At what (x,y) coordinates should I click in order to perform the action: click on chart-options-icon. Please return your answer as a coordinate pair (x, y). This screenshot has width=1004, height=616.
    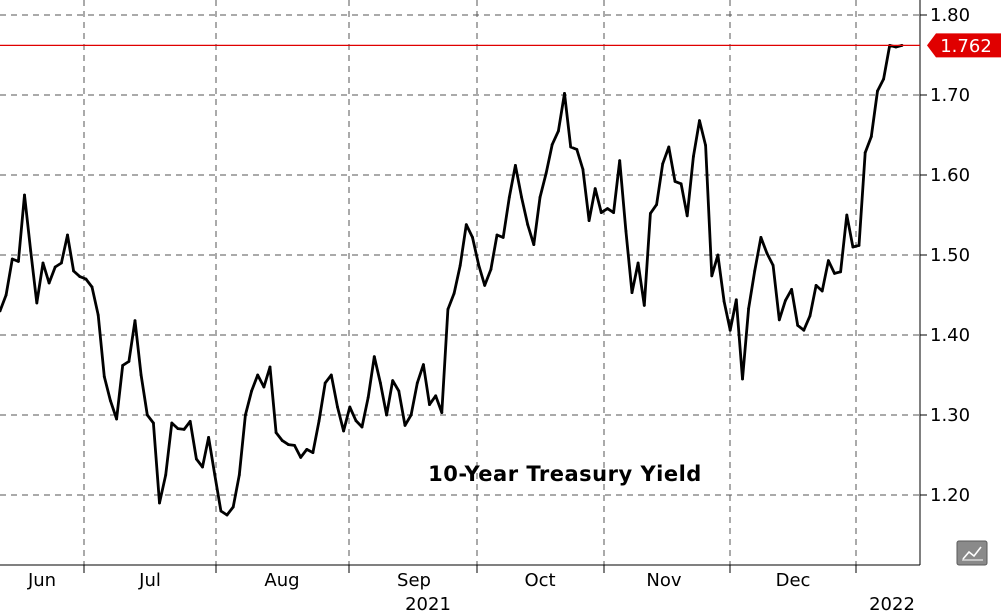
    Looking at the image, I should click on (972, 553).